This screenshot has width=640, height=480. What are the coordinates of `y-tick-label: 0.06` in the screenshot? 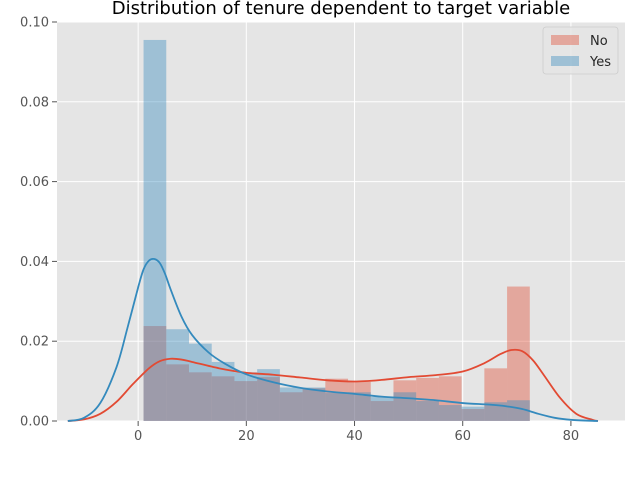 It's located at (34, 182).